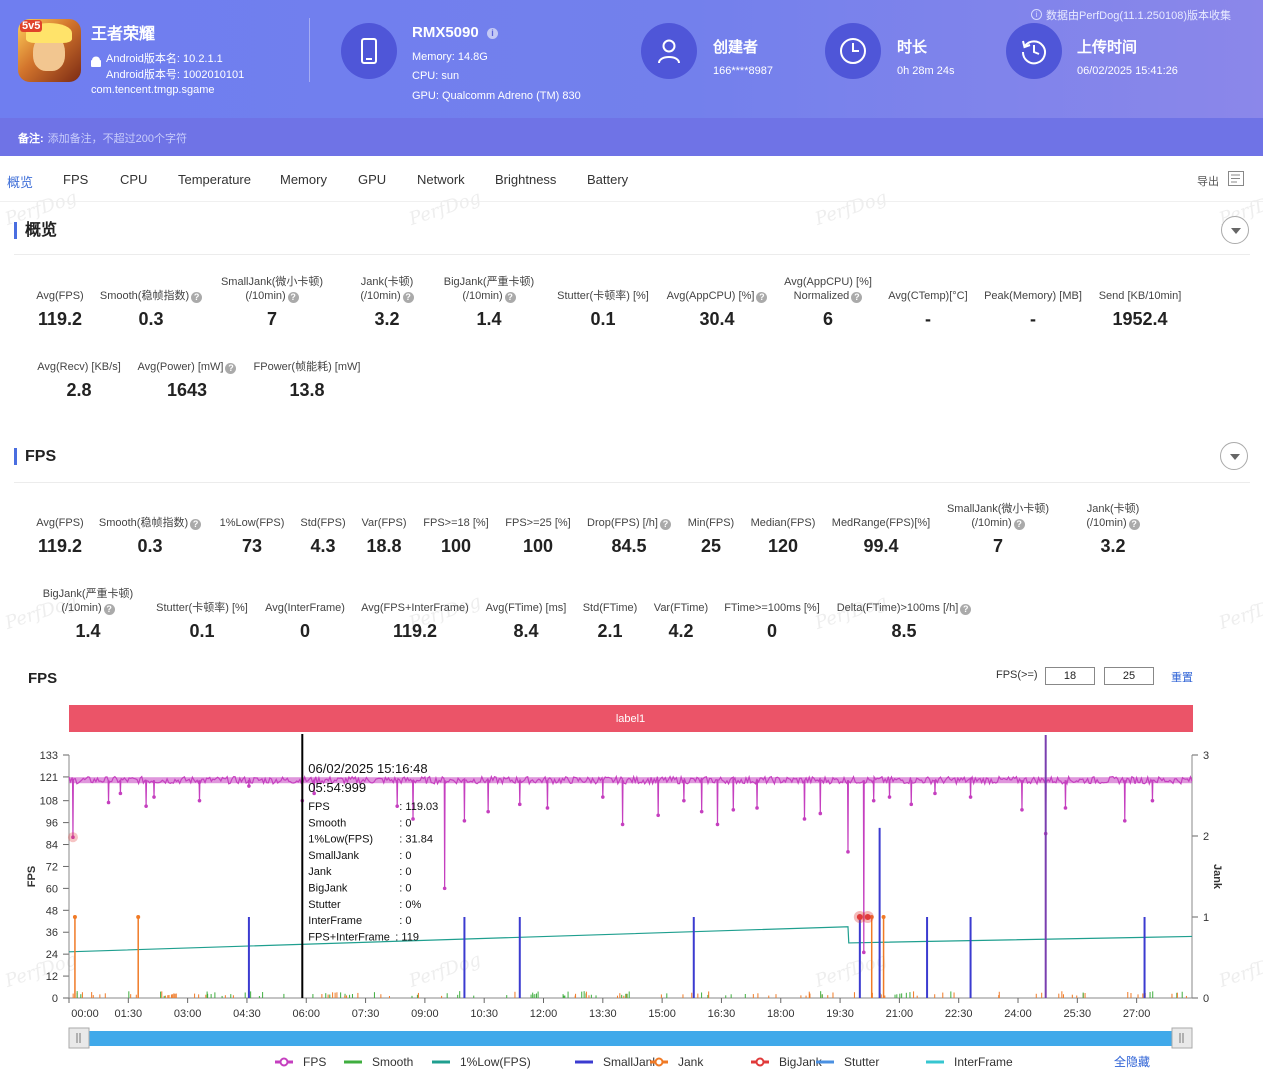  What do you see at coordinates (20, 182) in the screenshot?
I see `tab-overview: 概览` at bounding box center [20, 182].